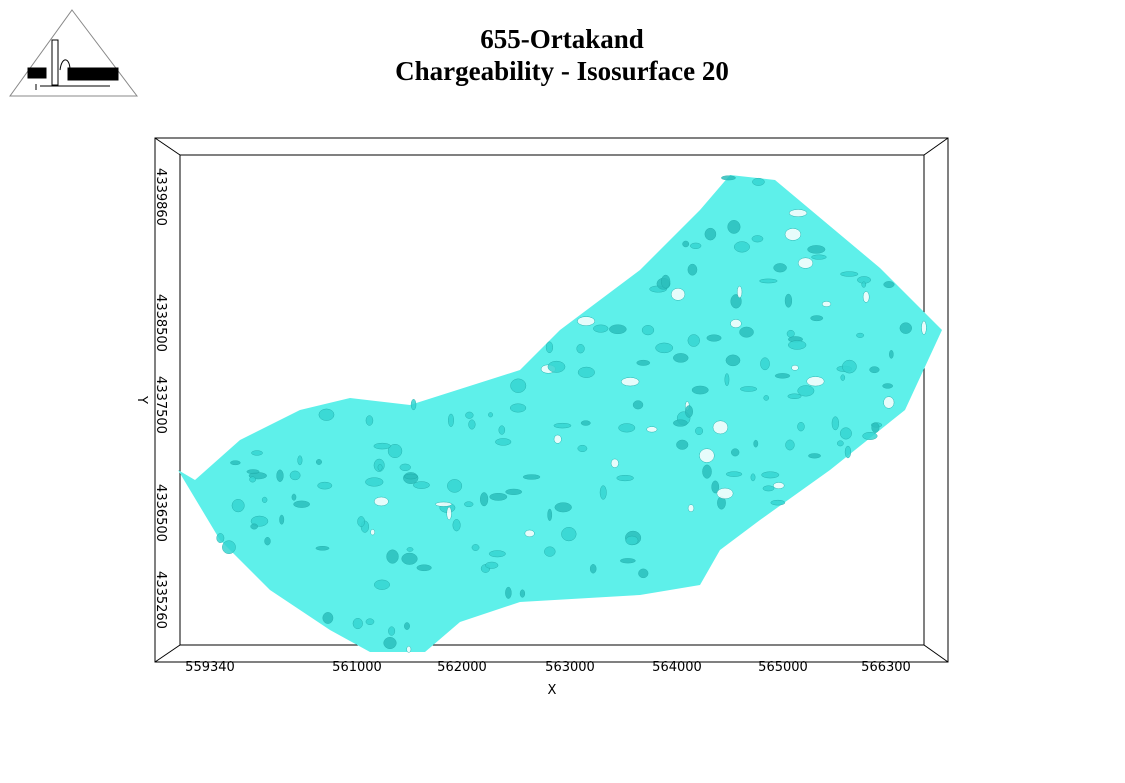 This screenshot has width=1125, height=783. What do you see at coordinates (886, 667) in the screenshot?
I see `x-tick-label: 566300` at bounding box center [886, 667].